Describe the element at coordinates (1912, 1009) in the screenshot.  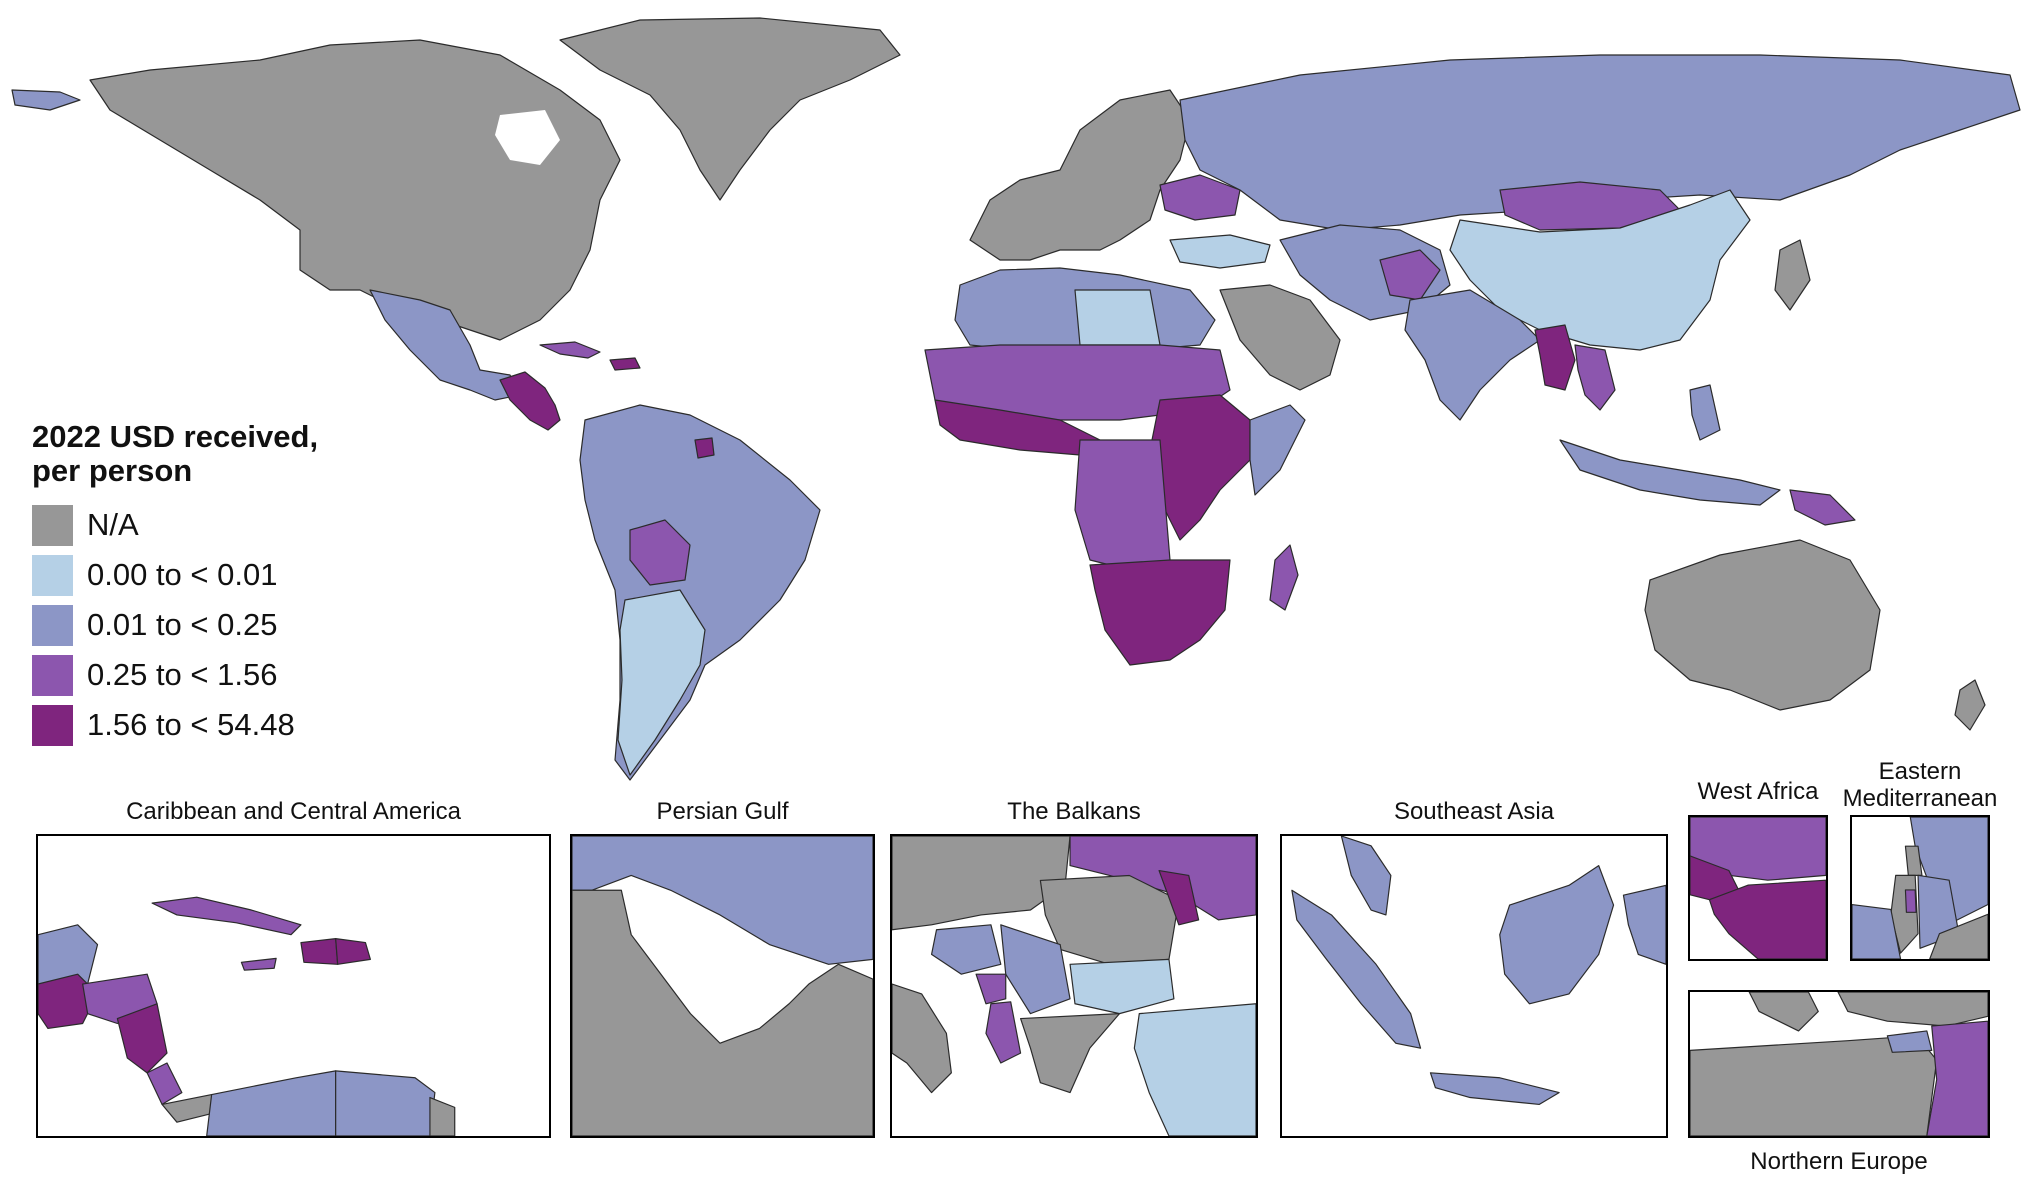
I see `region-sweden-finland` at that location.